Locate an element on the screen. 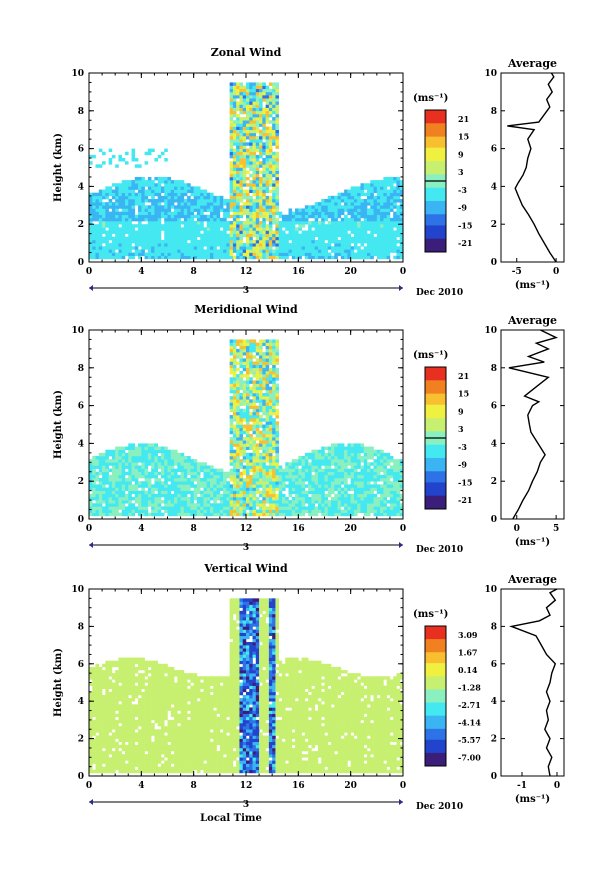 This screenshot has width=616, height=873. x-tick-label: 0 is located at coordinates (89, 272).